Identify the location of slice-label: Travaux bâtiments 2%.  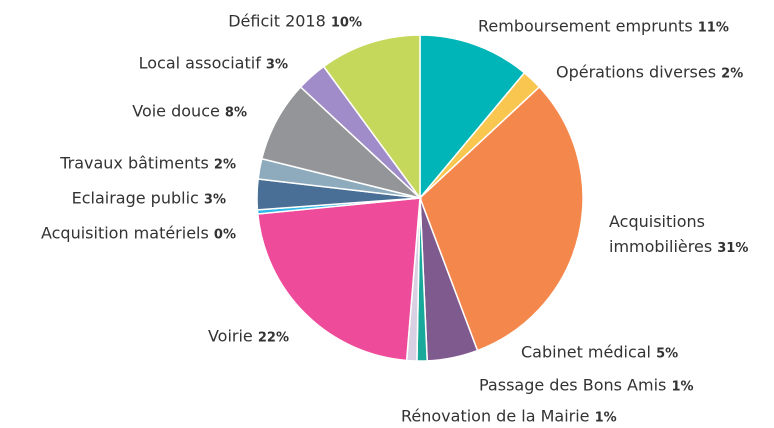
(148, 164).